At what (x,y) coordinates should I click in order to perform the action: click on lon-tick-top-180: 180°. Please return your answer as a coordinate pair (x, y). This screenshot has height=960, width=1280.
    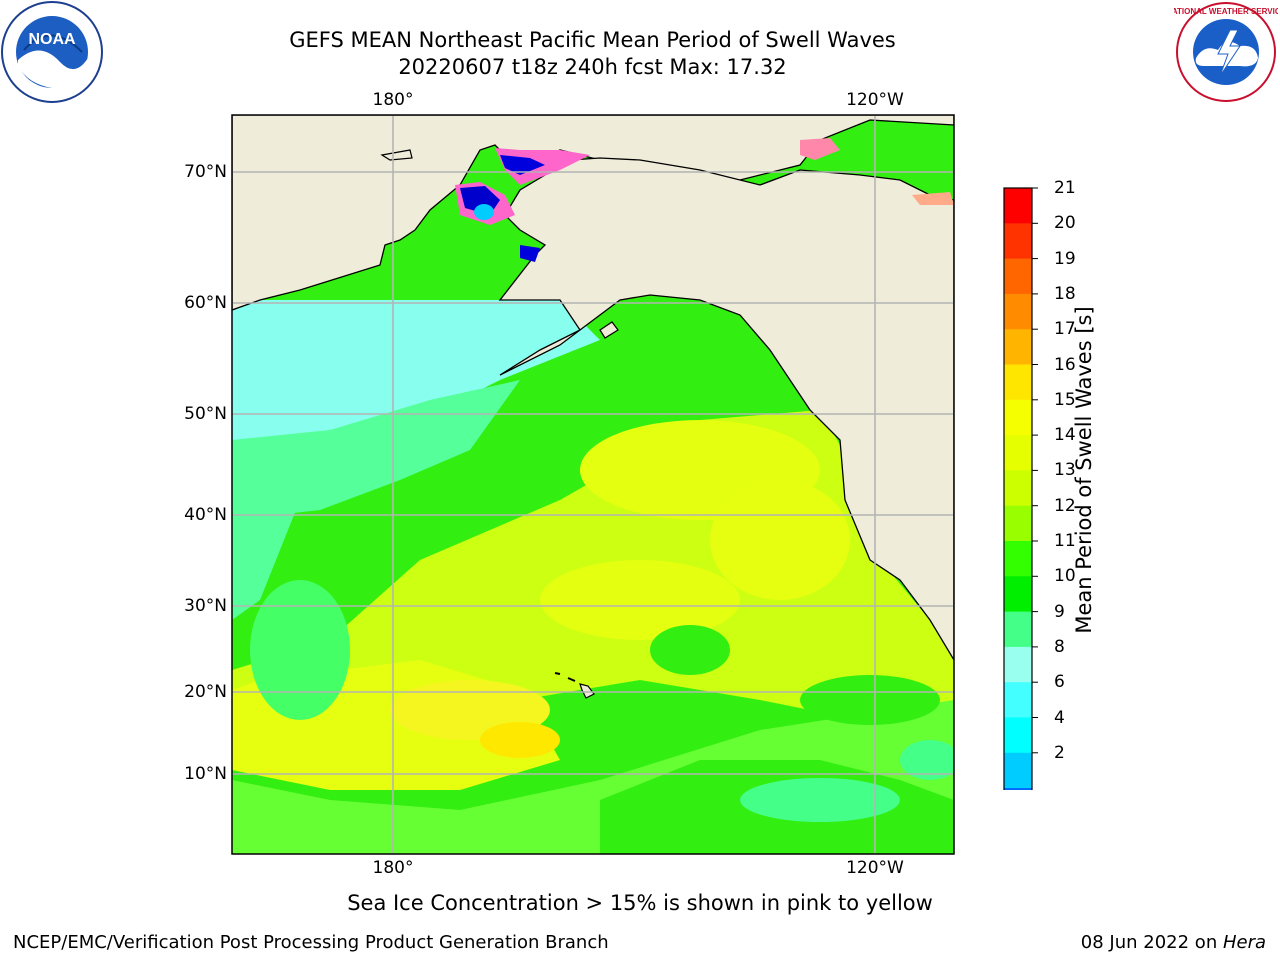
    Looking at the image, I should click on (393, 100).